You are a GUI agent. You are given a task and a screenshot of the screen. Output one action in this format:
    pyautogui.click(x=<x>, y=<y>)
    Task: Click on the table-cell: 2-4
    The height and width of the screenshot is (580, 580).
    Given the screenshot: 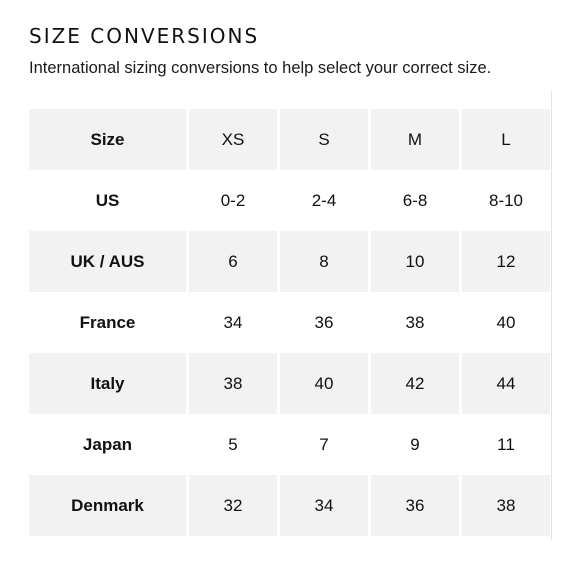 What is the action you would take?
    pyautogui.click(x=324, y=200)
    